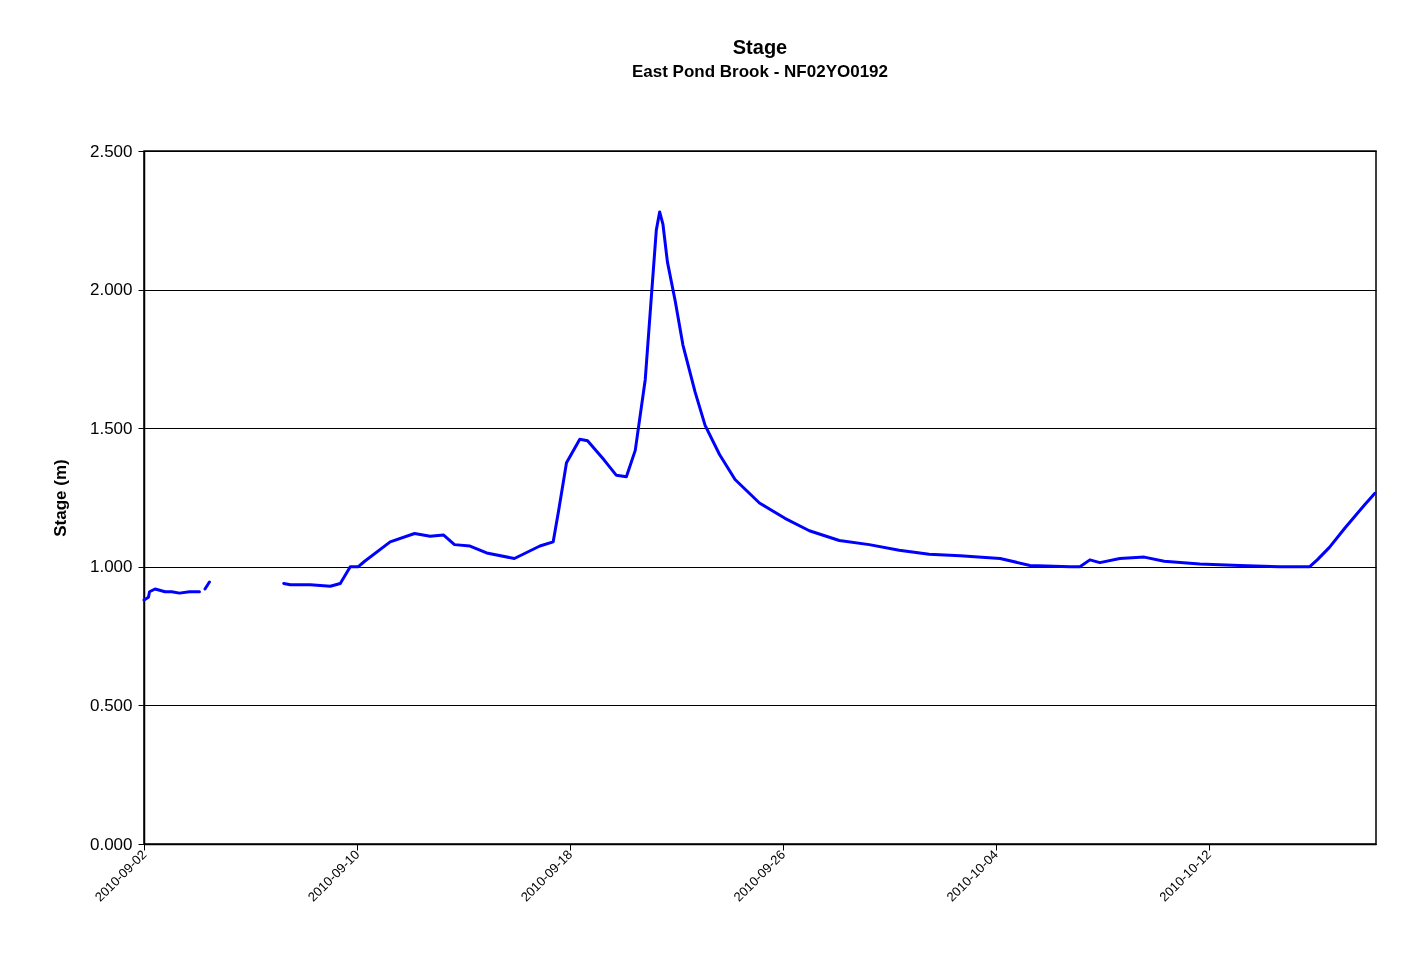 The image size is (1403, 954). Describe the element at coordinates (760, 71) in the screenshot. I see `chart-subtitle: East Pond Brook - NF02YO0192` at that location.